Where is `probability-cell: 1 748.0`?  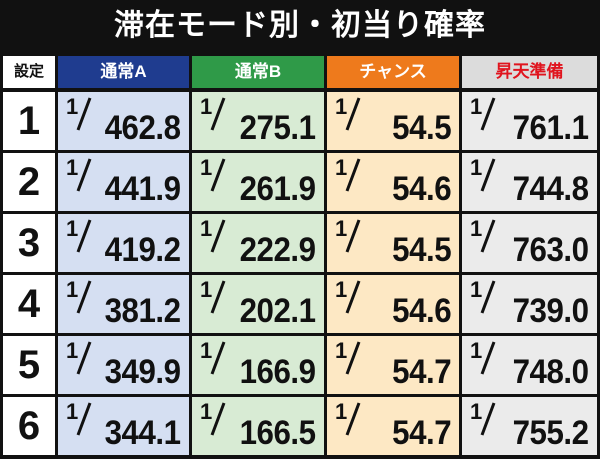
probability-cell: 1 748.0 is located at coordinates (529, 365).